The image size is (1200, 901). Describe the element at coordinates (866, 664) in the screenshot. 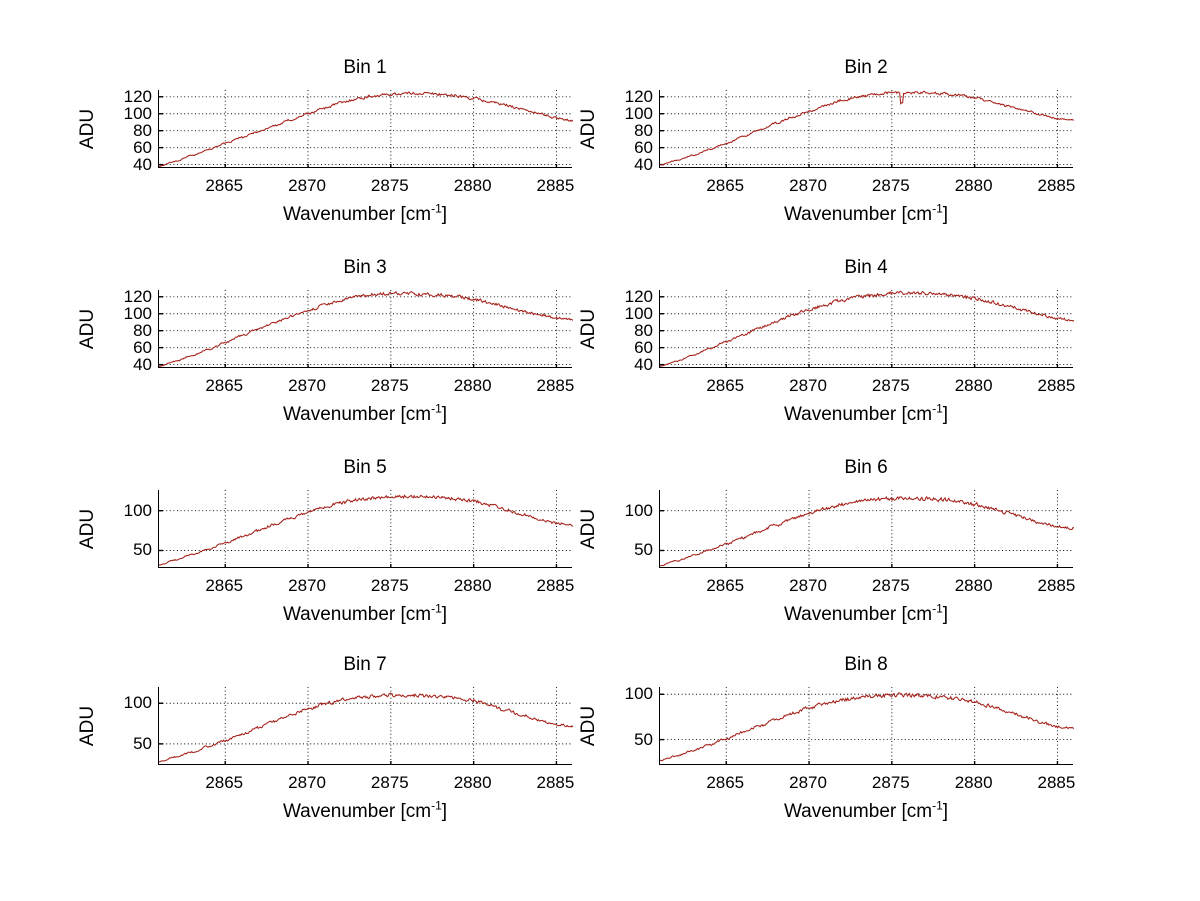

I see `panel-title-bin-8: Bin 8` at that location.